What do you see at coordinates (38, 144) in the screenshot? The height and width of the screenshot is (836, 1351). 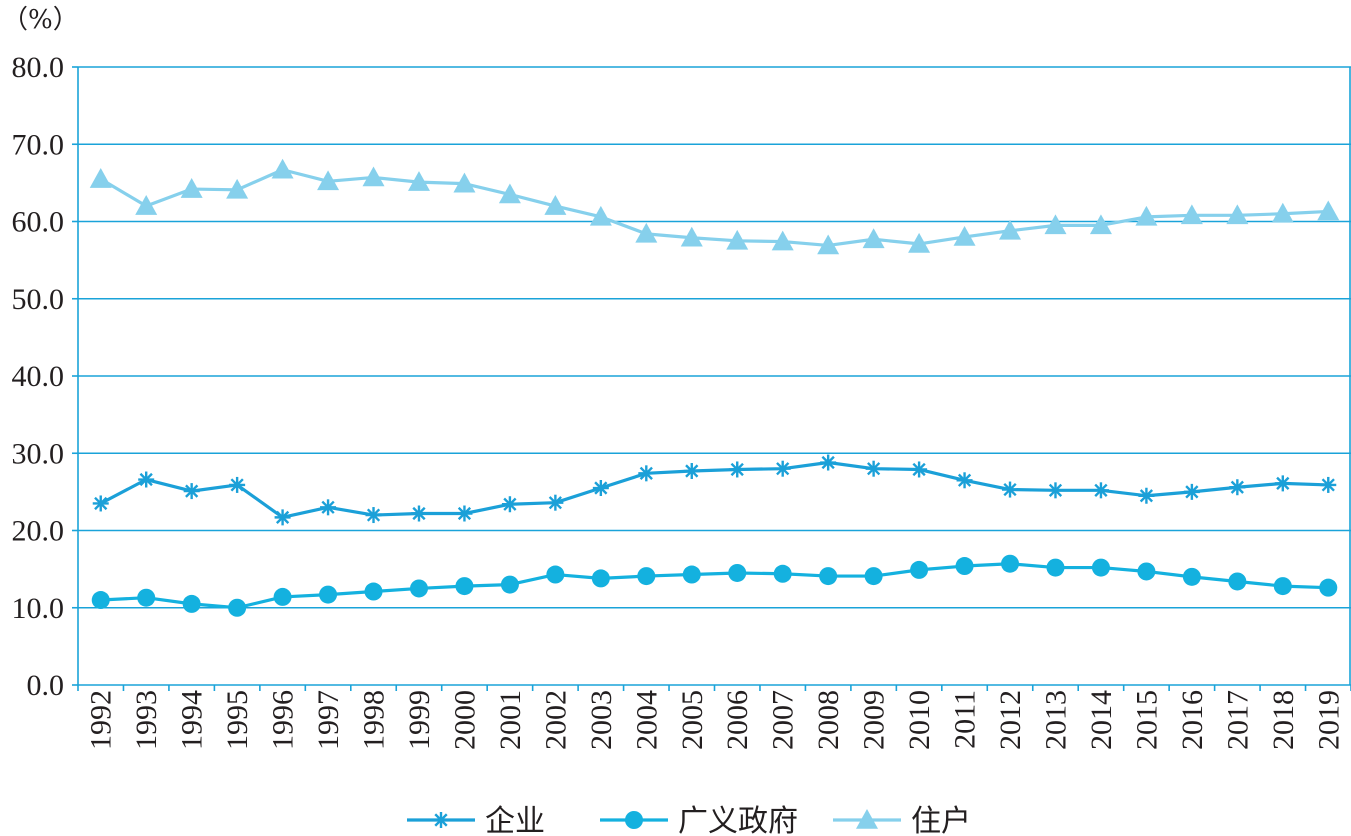 I see `y-tick-label: 70.0` at bounding box center [38, 144].